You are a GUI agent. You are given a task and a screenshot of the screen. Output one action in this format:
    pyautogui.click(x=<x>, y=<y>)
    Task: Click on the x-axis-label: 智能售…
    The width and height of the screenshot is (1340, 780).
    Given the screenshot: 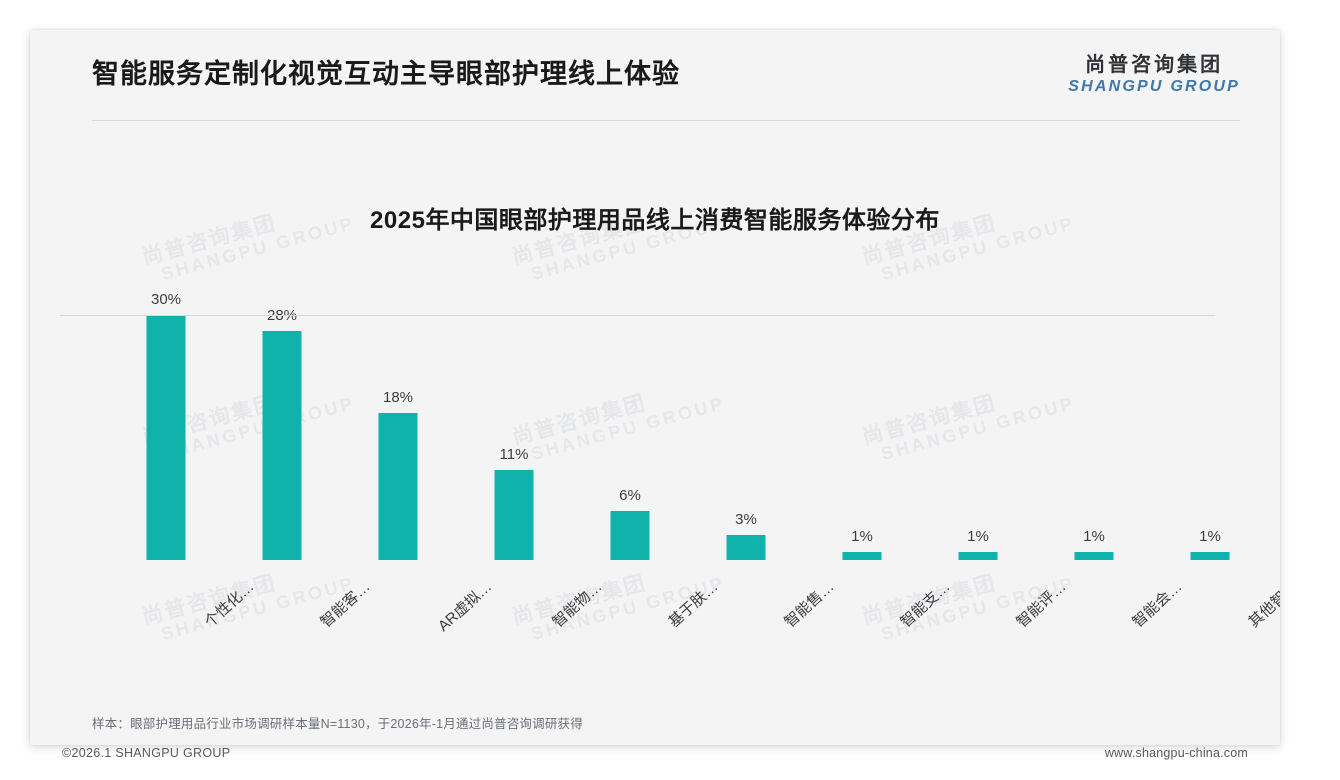 What is the action you would take?
    pyautogui.click(x=809, y=605)
    